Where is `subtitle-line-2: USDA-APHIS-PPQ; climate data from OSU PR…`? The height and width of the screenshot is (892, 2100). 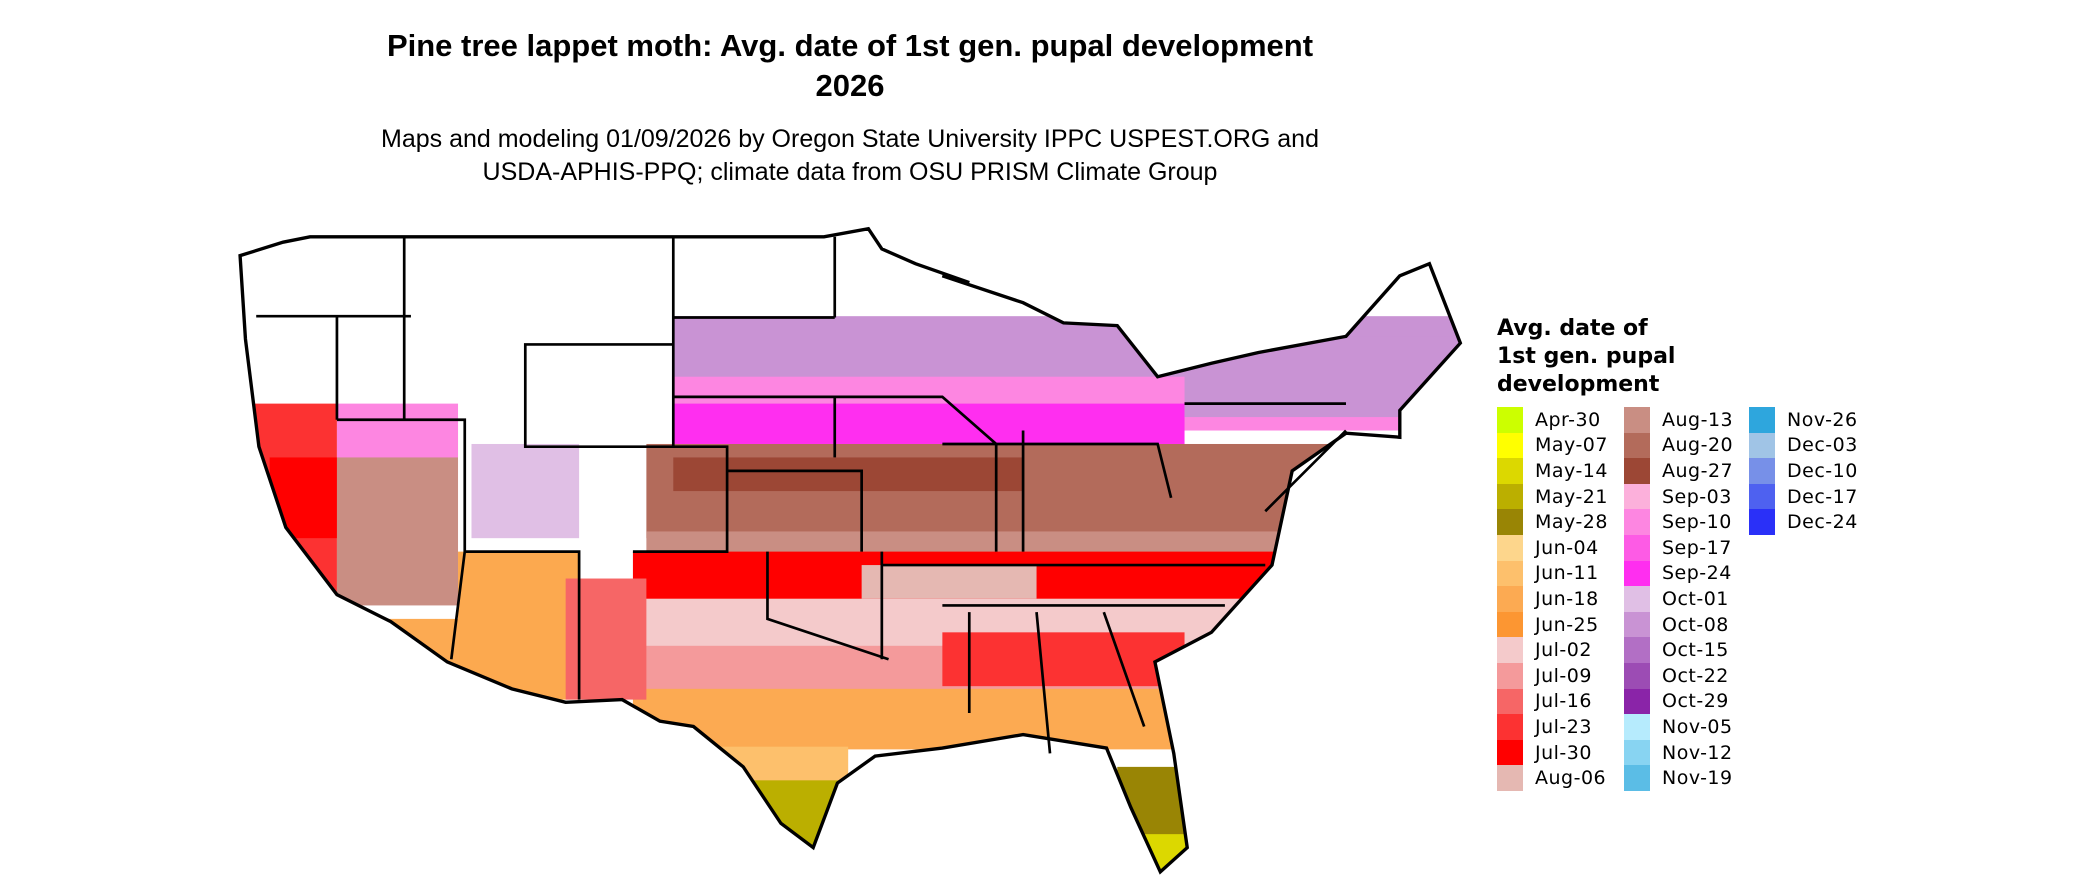
subtitle-line-2: USDA-APHIS-PPQ; climate data from OSU PR… is located at coordinates (850, 172).